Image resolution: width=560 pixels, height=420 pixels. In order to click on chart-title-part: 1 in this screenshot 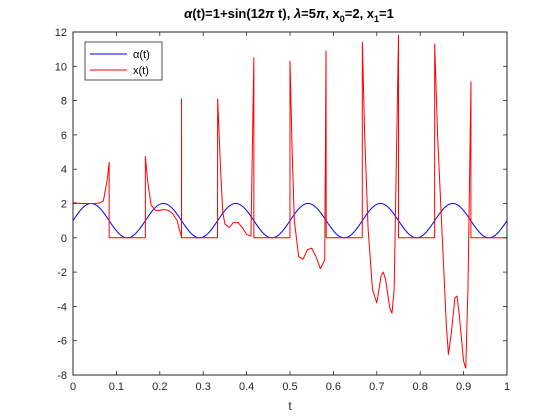, I will do `click(376, 19)`.